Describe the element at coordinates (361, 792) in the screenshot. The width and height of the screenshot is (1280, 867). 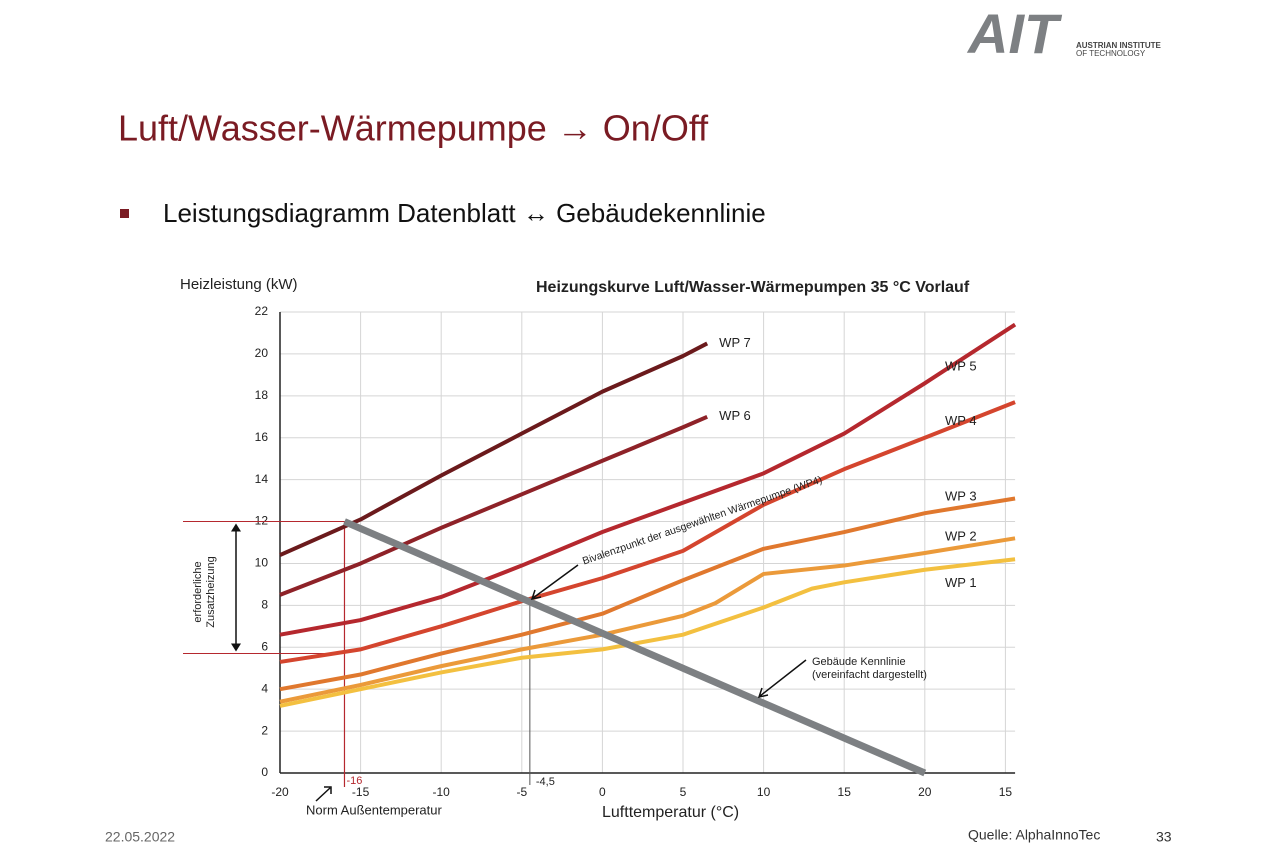
I see `x-tick-label: -15` at that location.